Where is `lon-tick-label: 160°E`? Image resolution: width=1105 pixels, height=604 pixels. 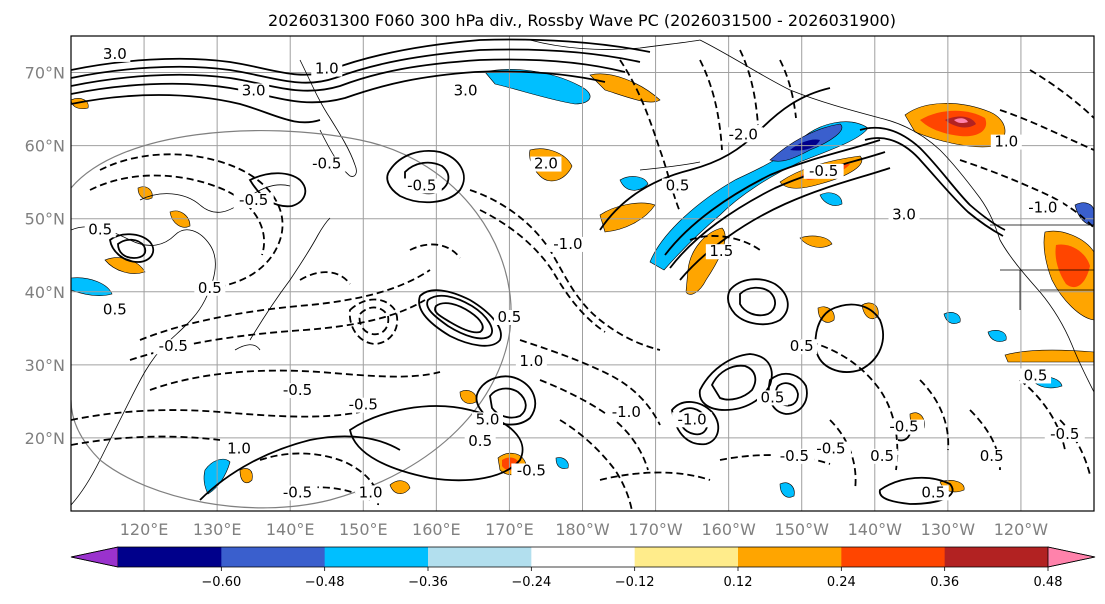 lon-tick-label: 160°E is located at coordinates (436, 529).